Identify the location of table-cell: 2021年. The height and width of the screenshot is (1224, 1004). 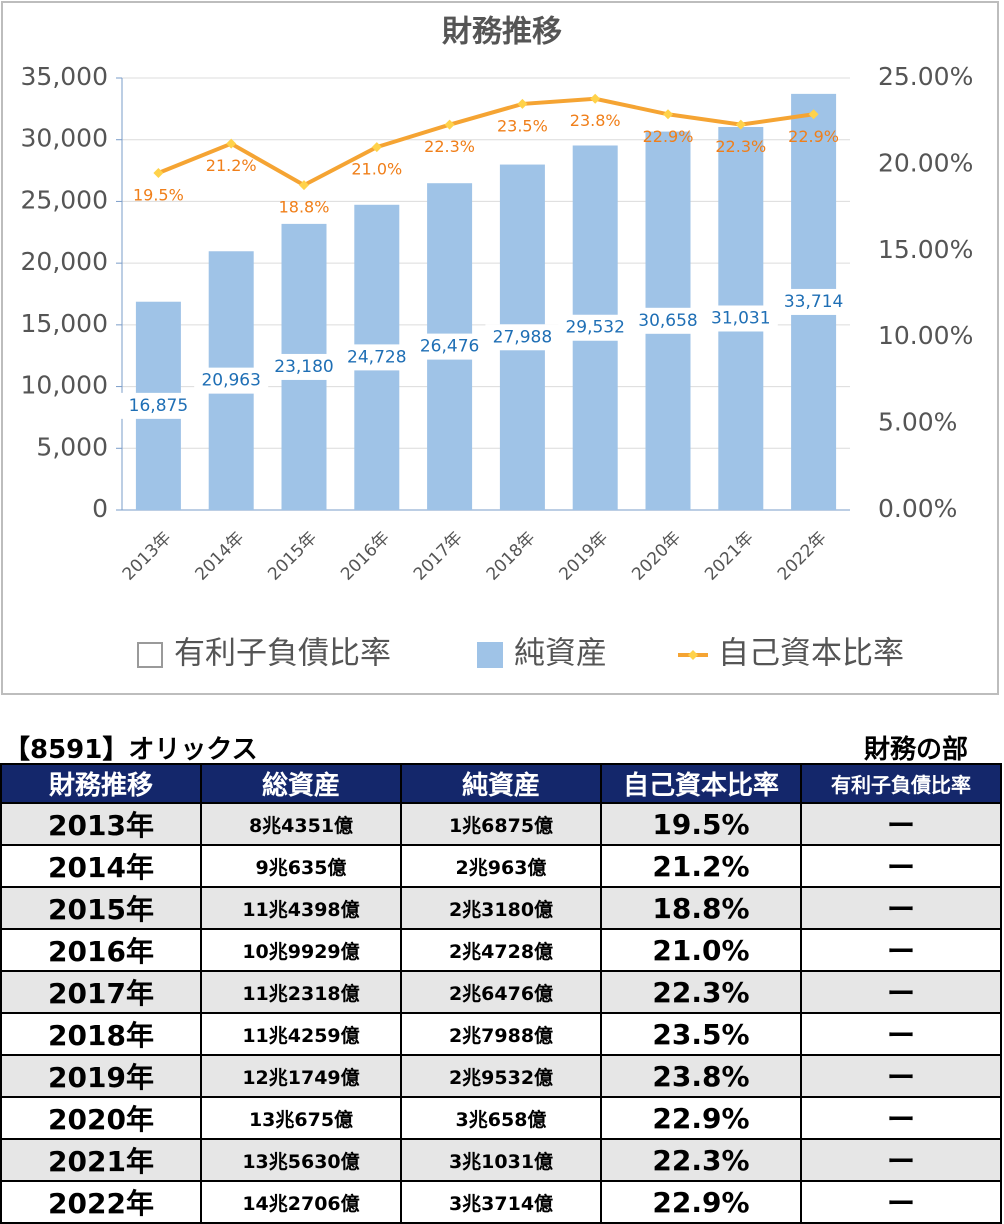
(101, 1160).